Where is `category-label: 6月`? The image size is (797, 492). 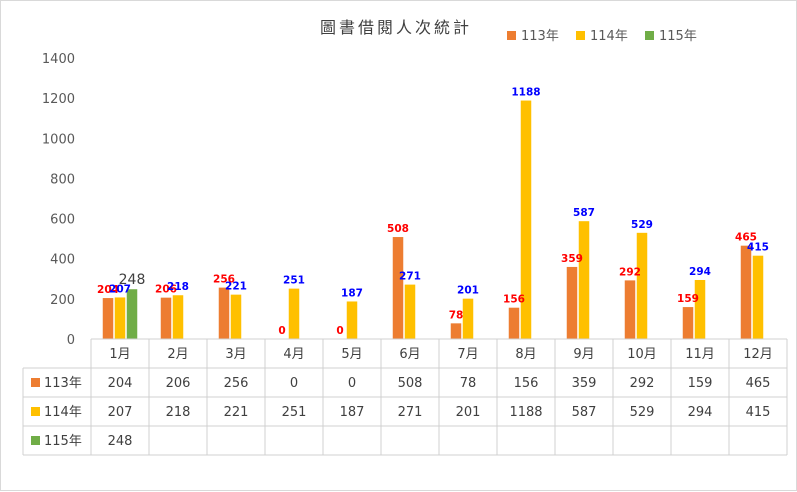
category-label: 6月 is located at coordinates (409, 354).